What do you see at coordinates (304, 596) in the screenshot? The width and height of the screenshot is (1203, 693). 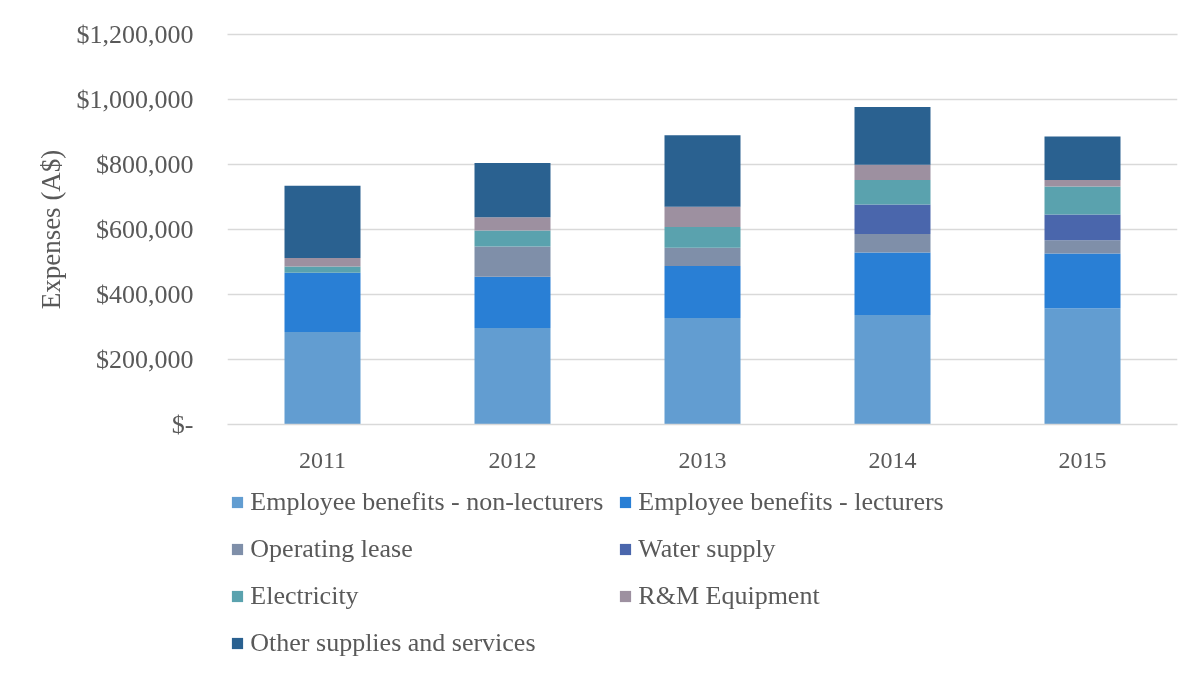 I see `legend-label: Electricity` at bounding box center [304, 596].